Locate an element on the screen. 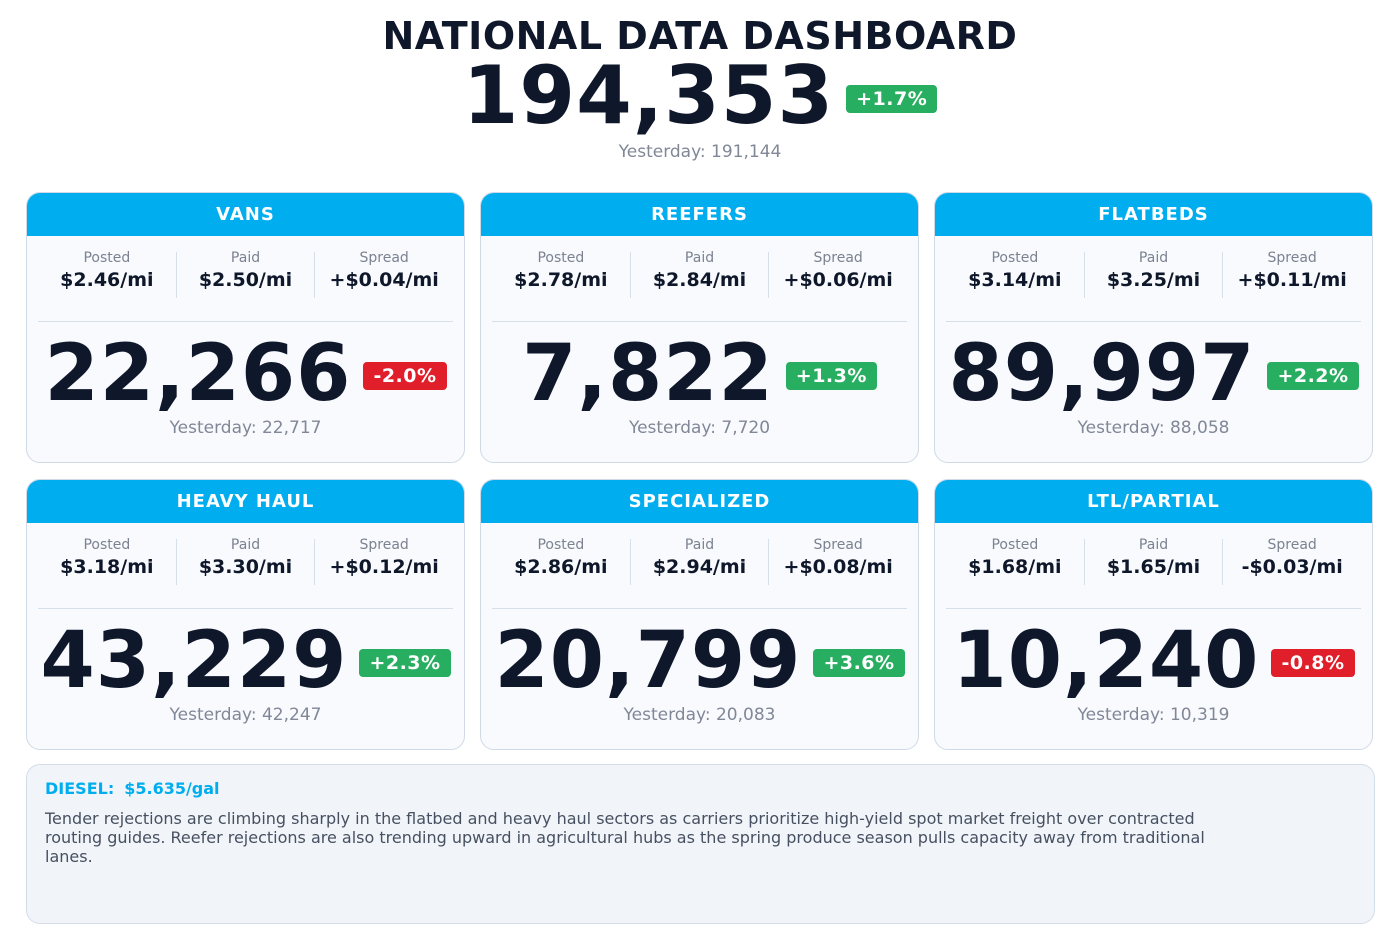  paid-value: $3.30/mi is located at coordinates (245, 567).